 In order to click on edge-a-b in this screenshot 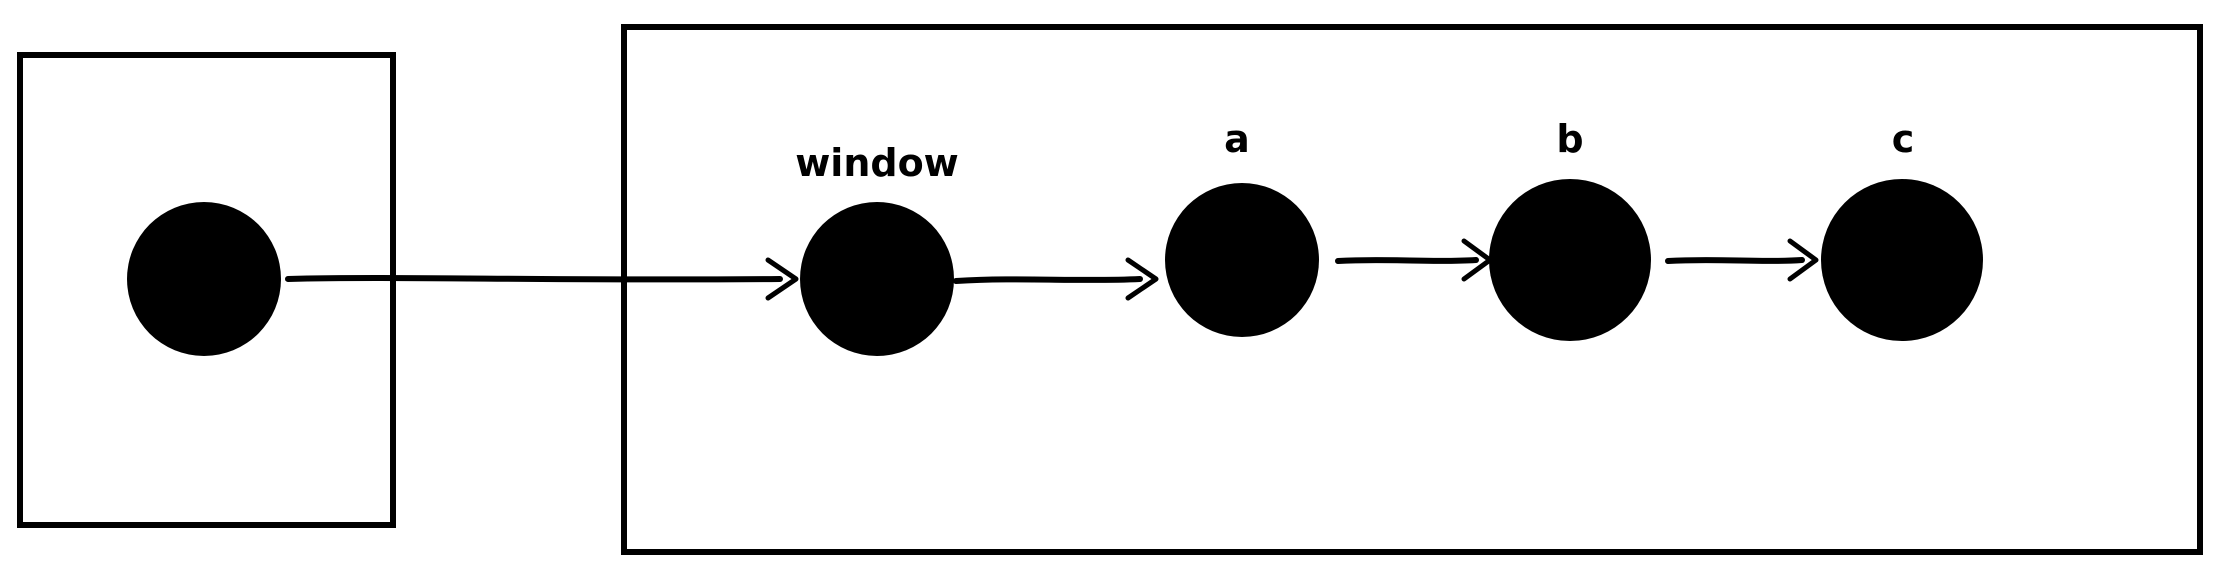, I will do `click(1414, 260)`.